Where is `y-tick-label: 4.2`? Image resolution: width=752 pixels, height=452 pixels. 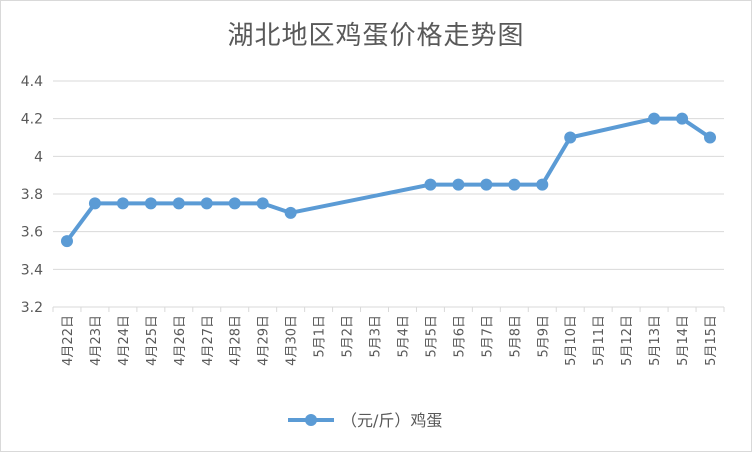 y-tick-label: 4.2 is located at coordinates (32, 120).